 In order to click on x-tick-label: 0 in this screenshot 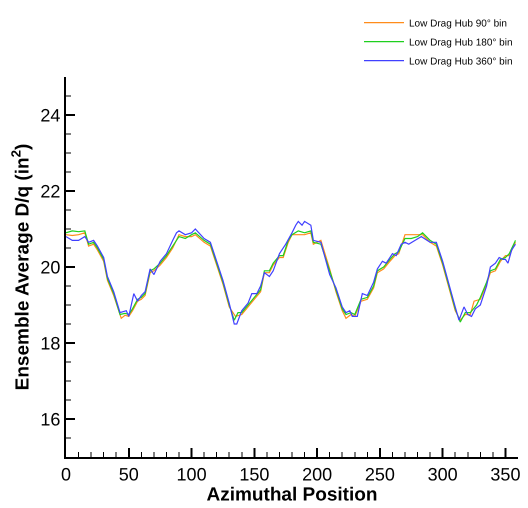, I will do `click(66, 474)`.